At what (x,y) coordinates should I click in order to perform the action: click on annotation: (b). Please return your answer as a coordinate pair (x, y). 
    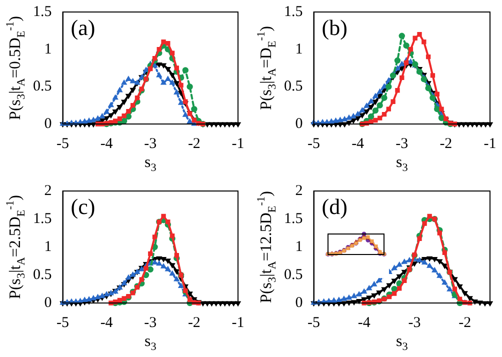
    Looking at the image, I should click on (335, 27).